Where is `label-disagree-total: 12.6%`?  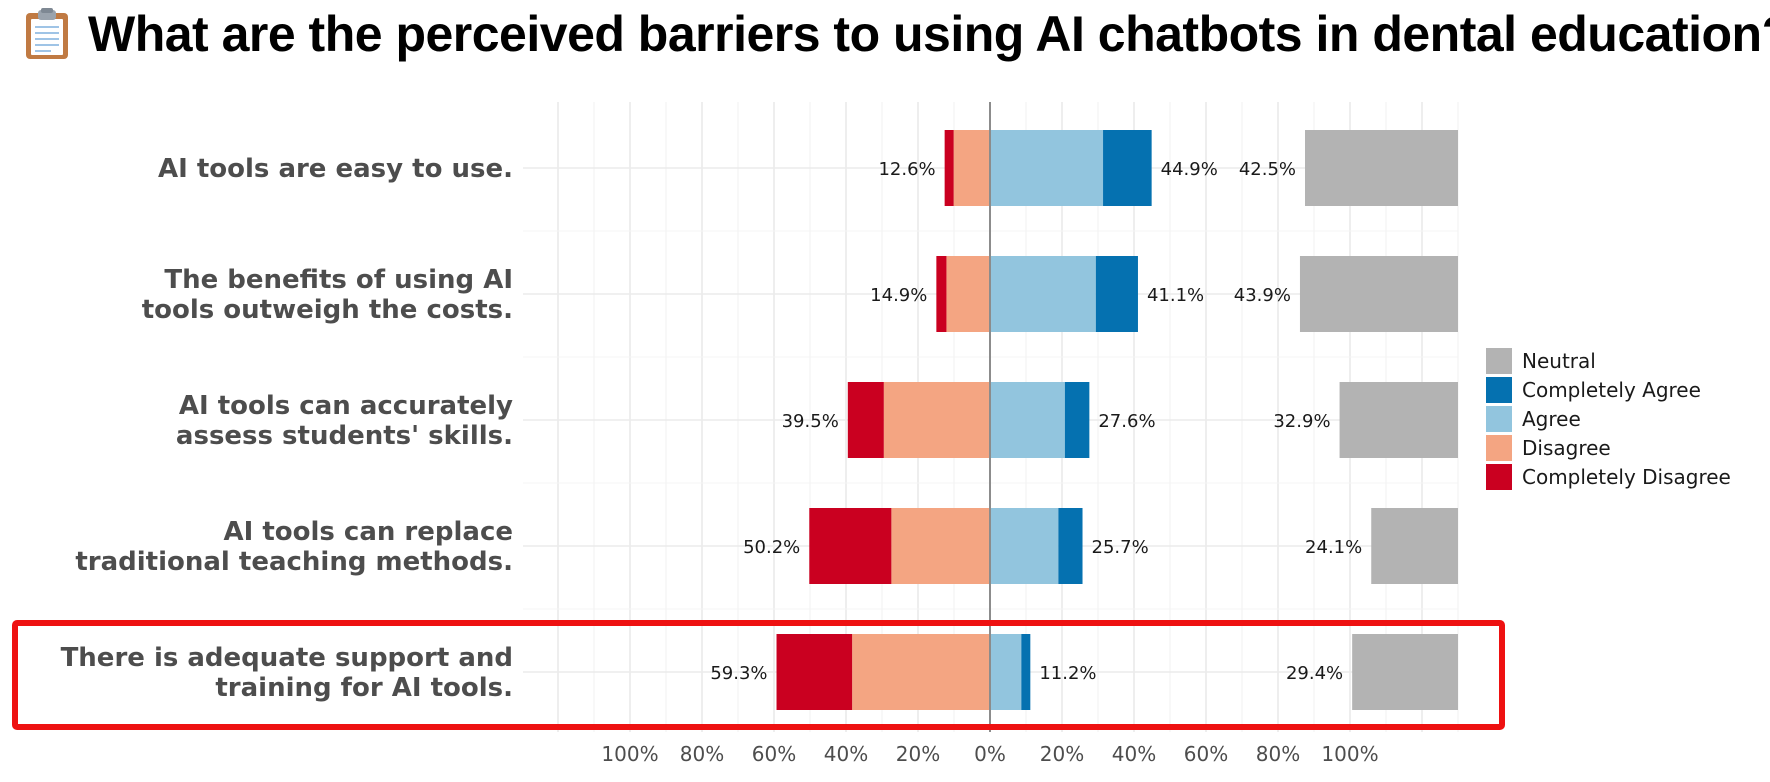 label-disagree-total: 12.6% is located at coordinates (906, 169).